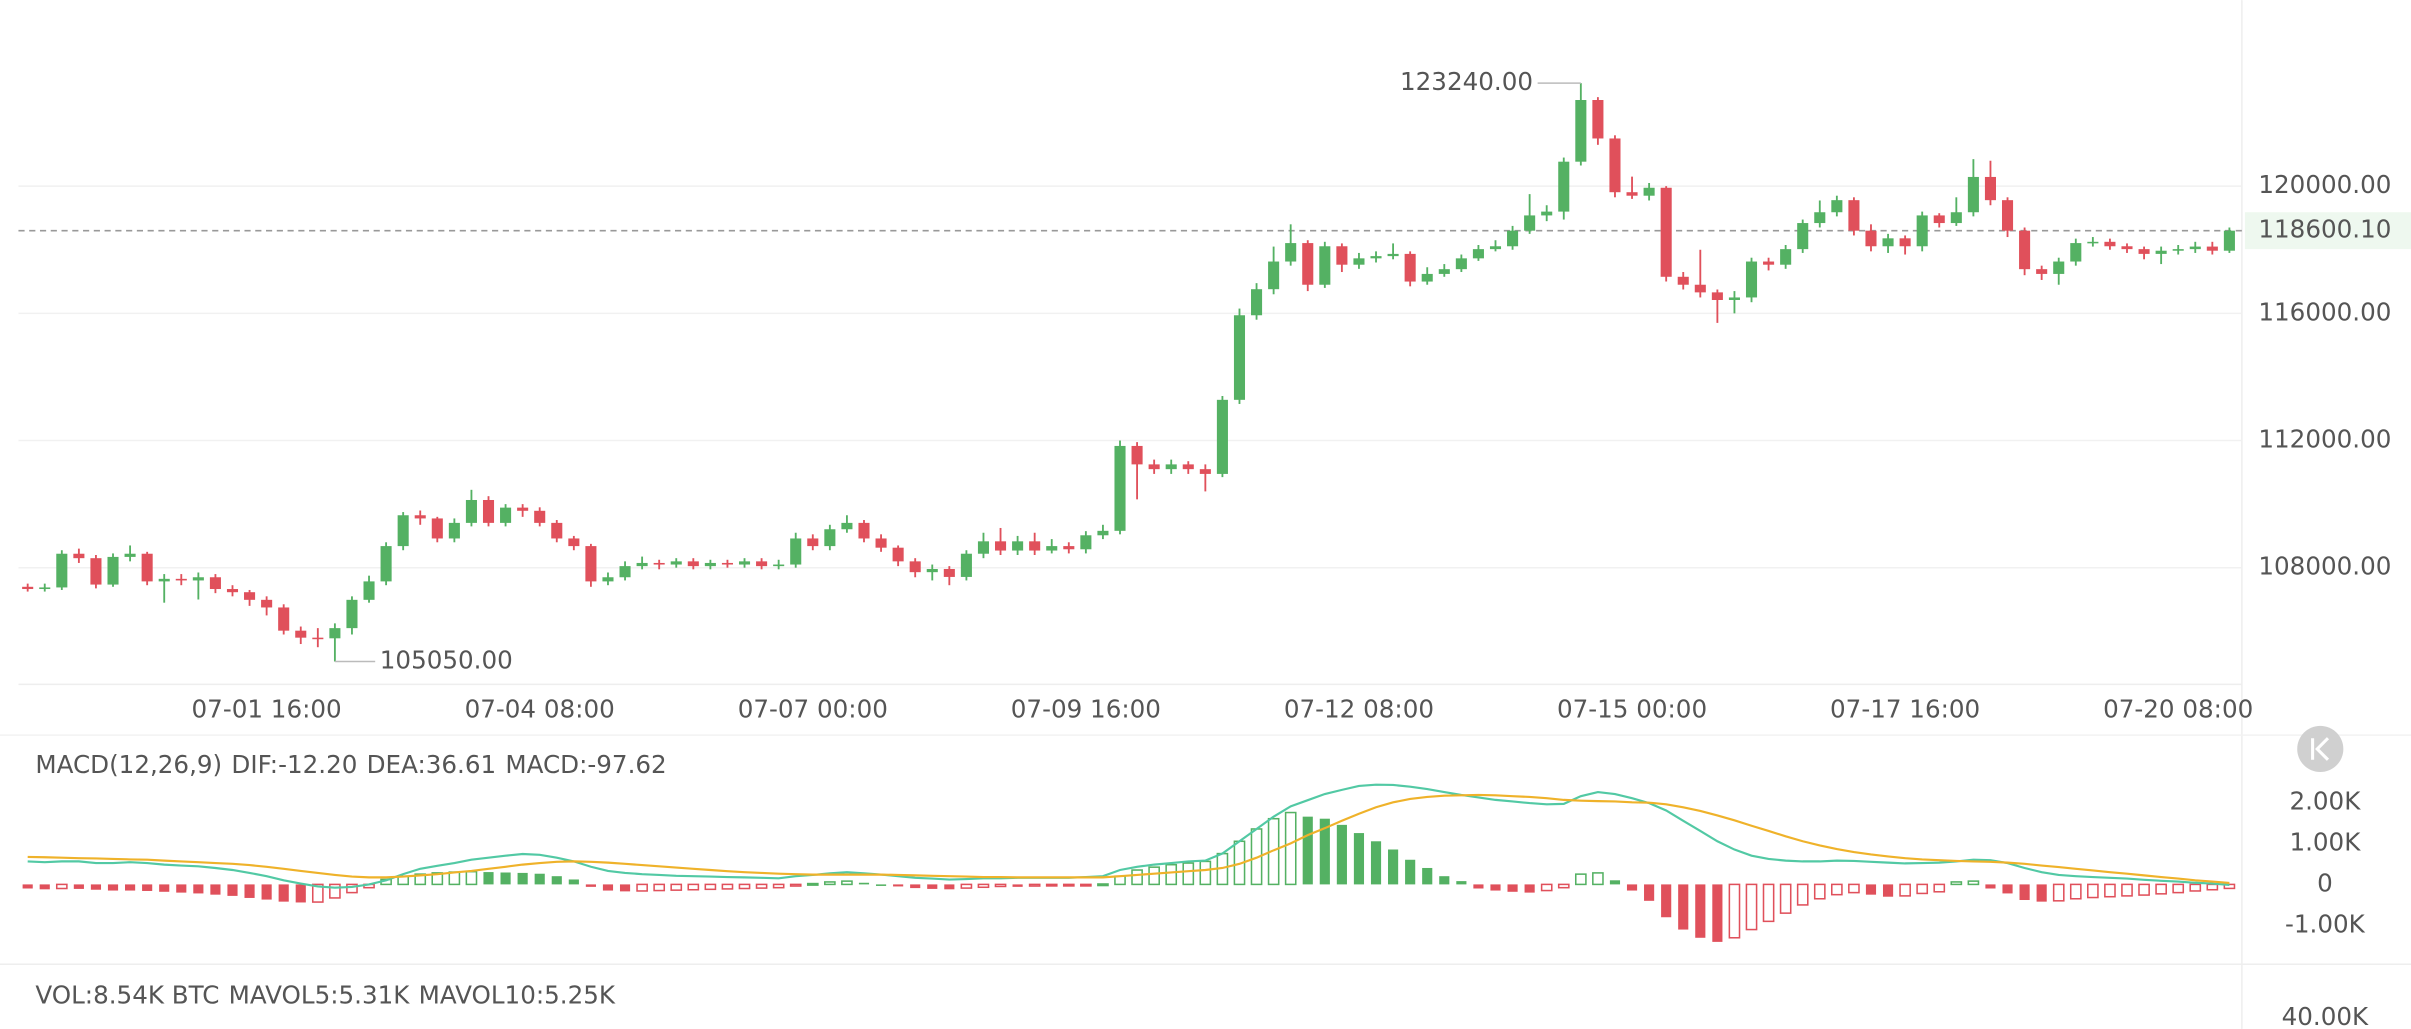  What do you see at coordinates (446, 660) in the screenshot?
I see `low-label: 105050.00` at bounding box center [446, 660].